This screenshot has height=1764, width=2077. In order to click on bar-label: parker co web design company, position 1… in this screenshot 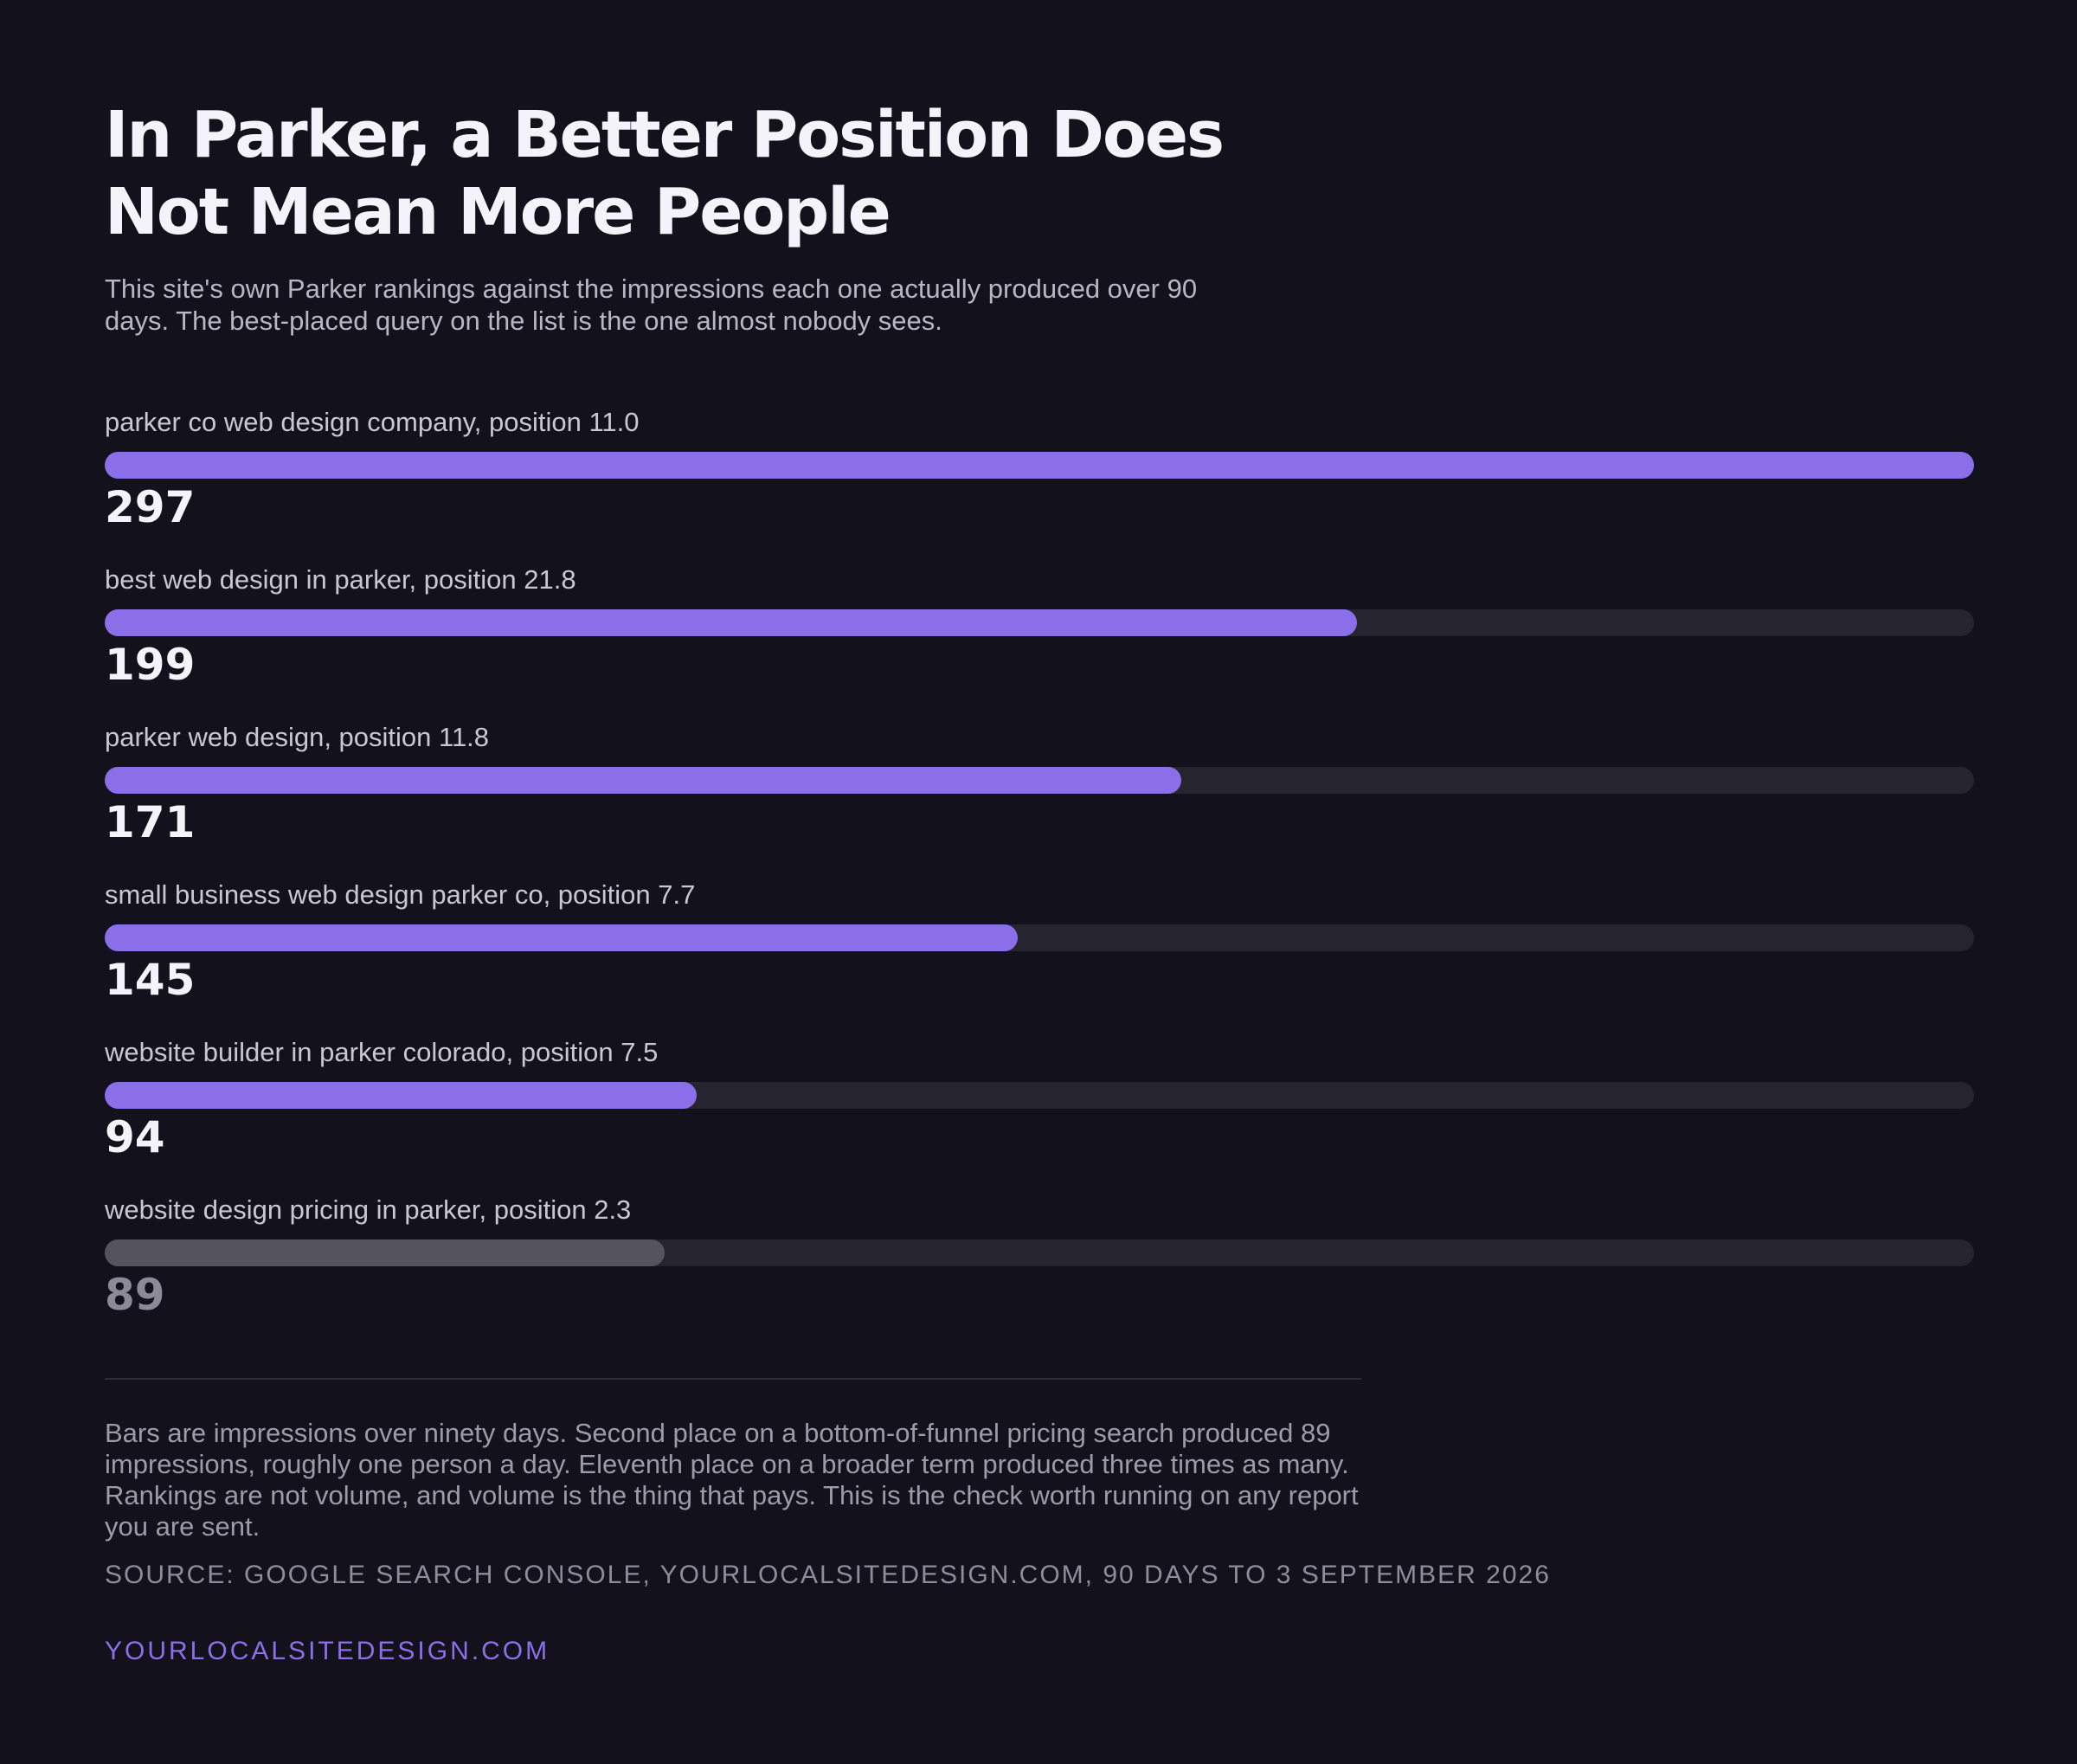, I will do `click(372, 422)`.